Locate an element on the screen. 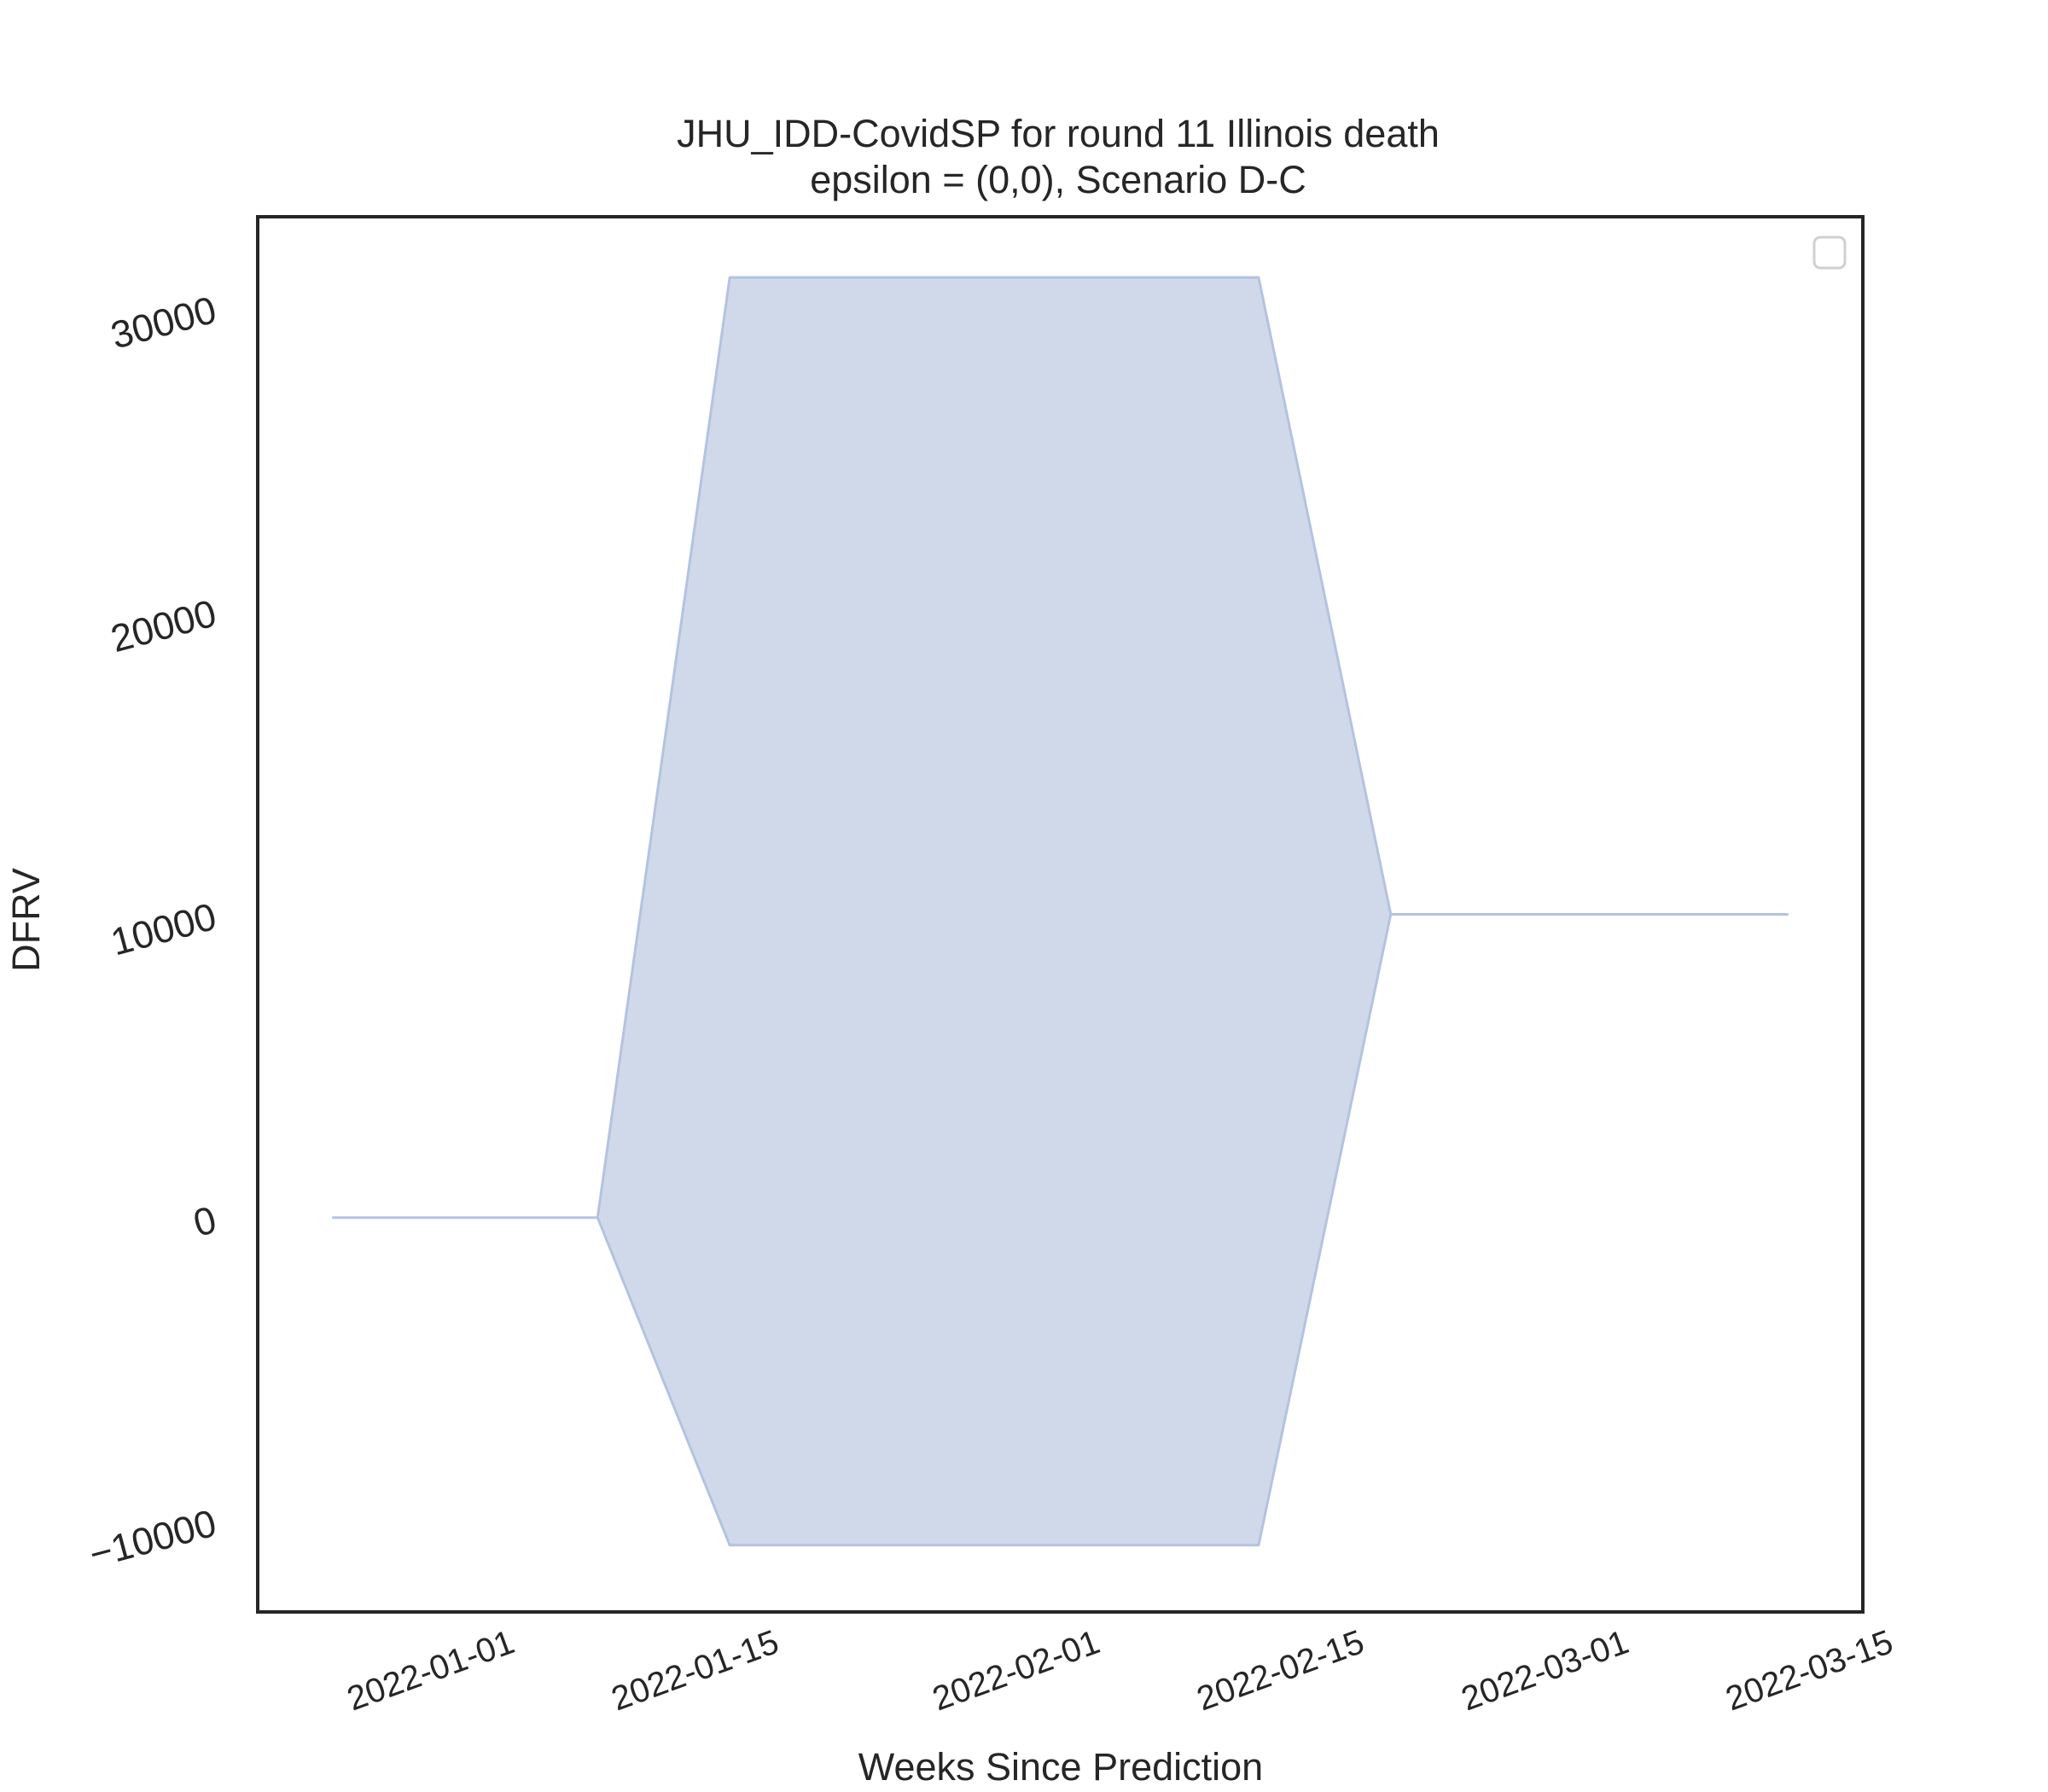  y-tick-label: 30000 is located at coordinates (164, 323).